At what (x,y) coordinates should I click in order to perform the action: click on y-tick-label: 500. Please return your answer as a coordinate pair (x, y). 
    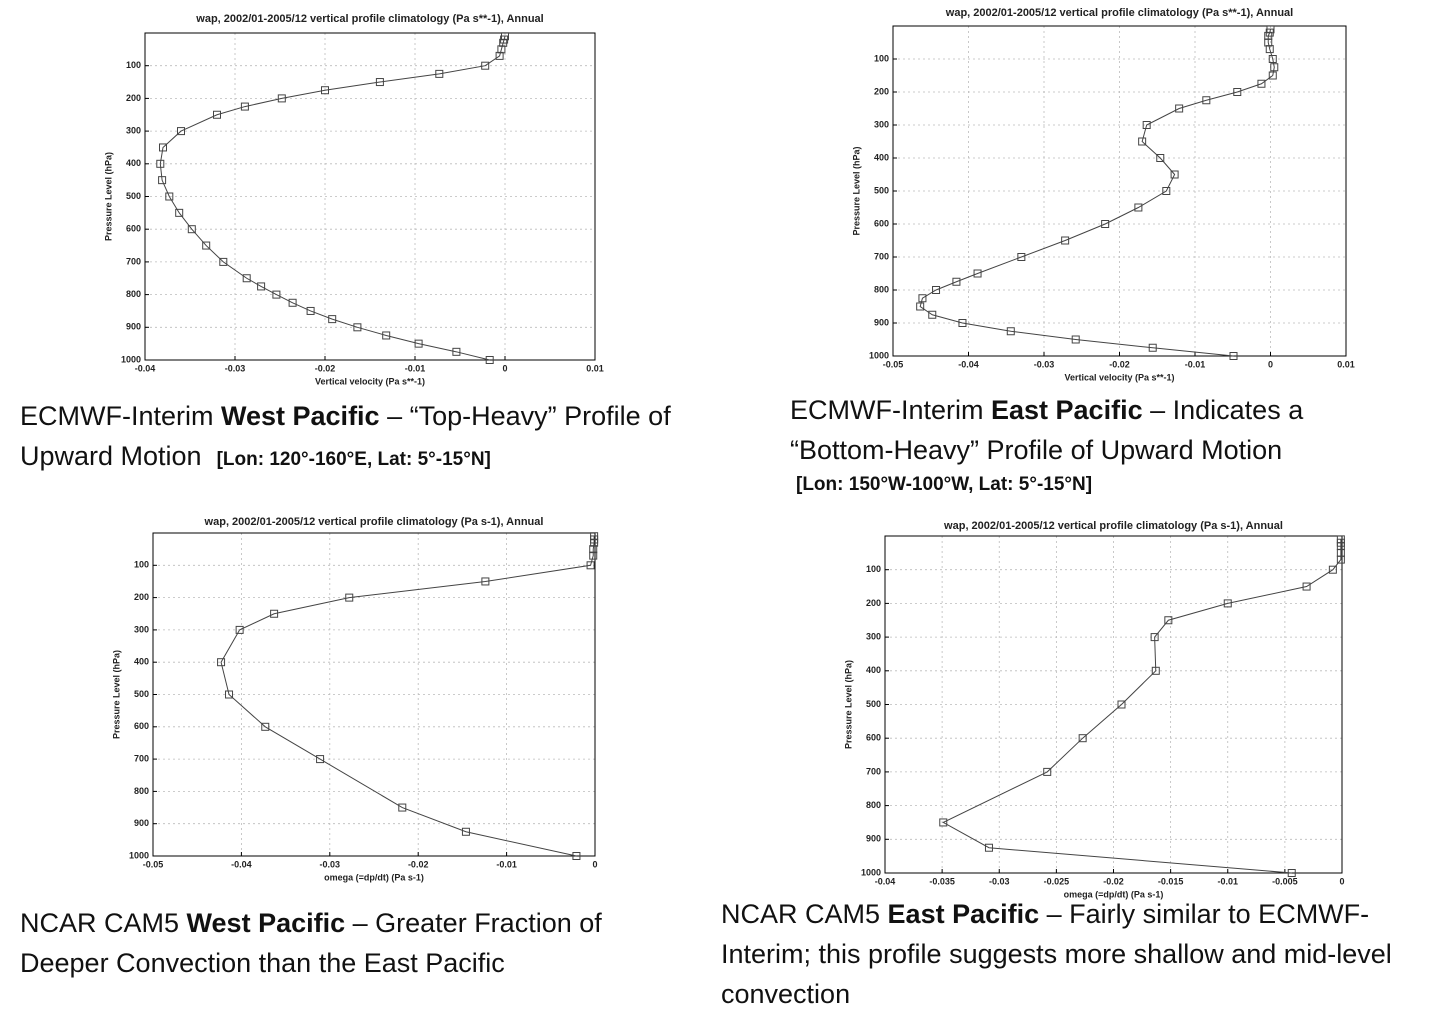
    Looking at the image, I should click on (141, 694).